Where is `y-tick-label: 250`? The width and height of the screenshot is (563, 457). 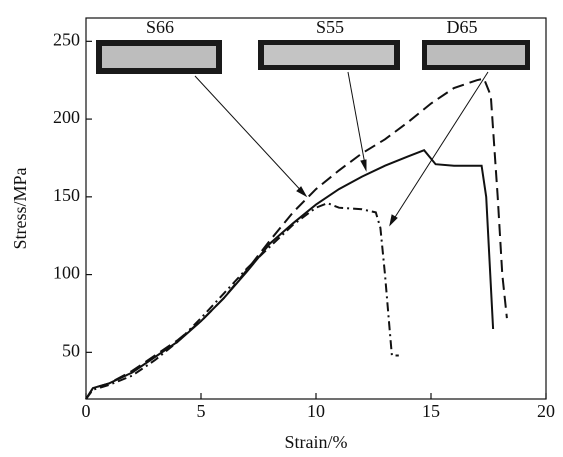
y-tick-label: 250 is located at coordinates (66, 39).